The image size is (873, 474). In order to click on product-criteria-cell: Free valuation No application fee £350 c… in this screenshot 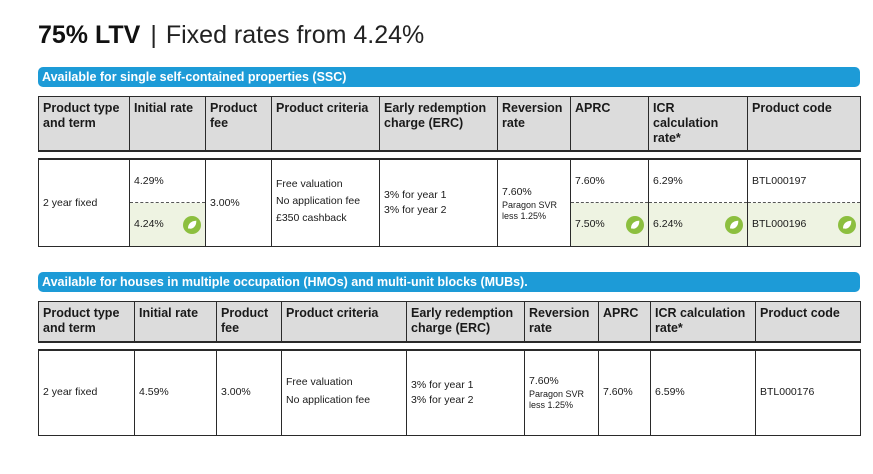, I will do `click(325, 202)`.